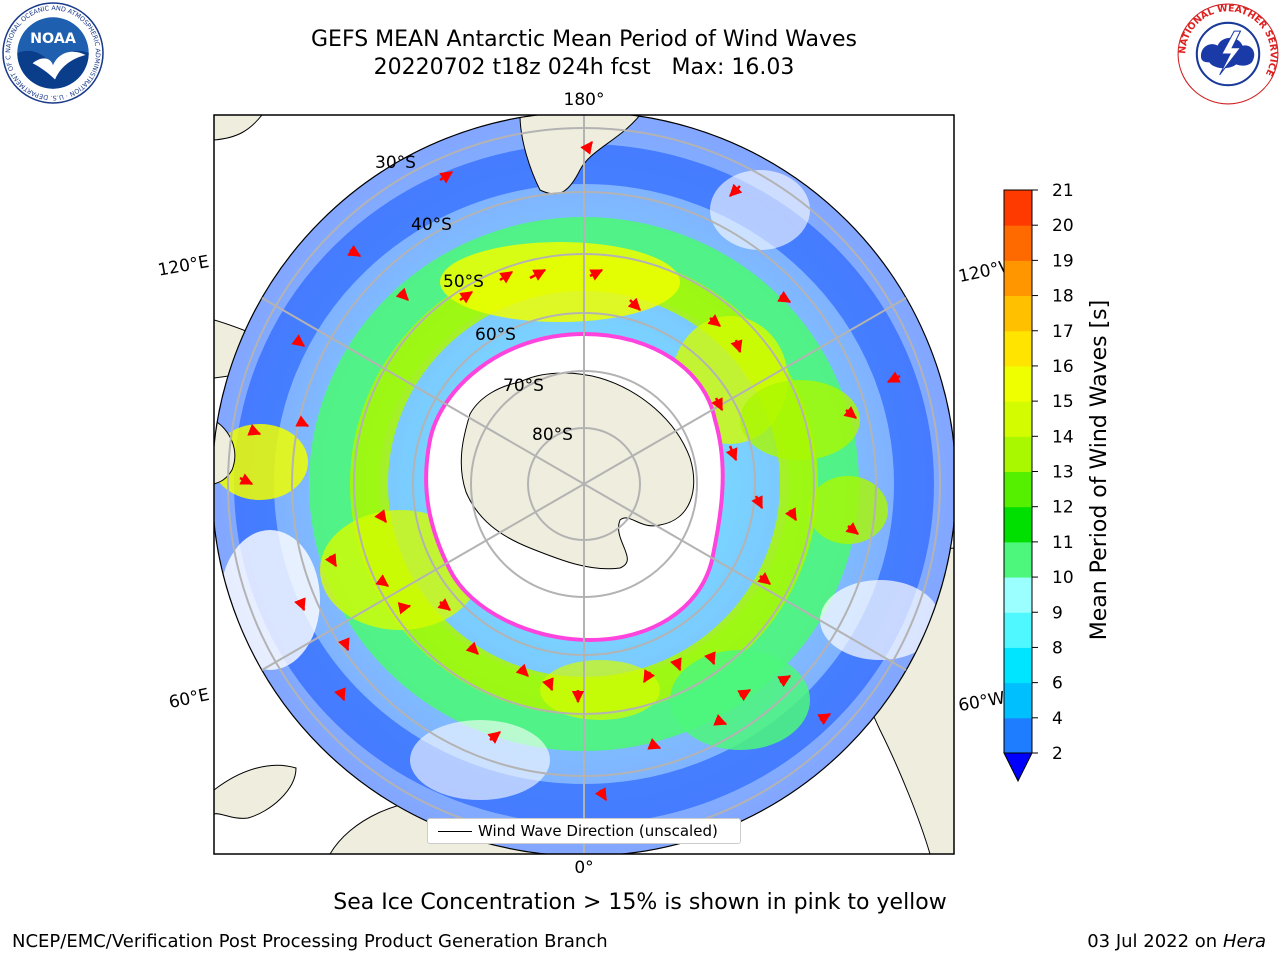 The image size is (1280, 960). I want to click on colorbar-tick-label: 16, so click(1063, 367).